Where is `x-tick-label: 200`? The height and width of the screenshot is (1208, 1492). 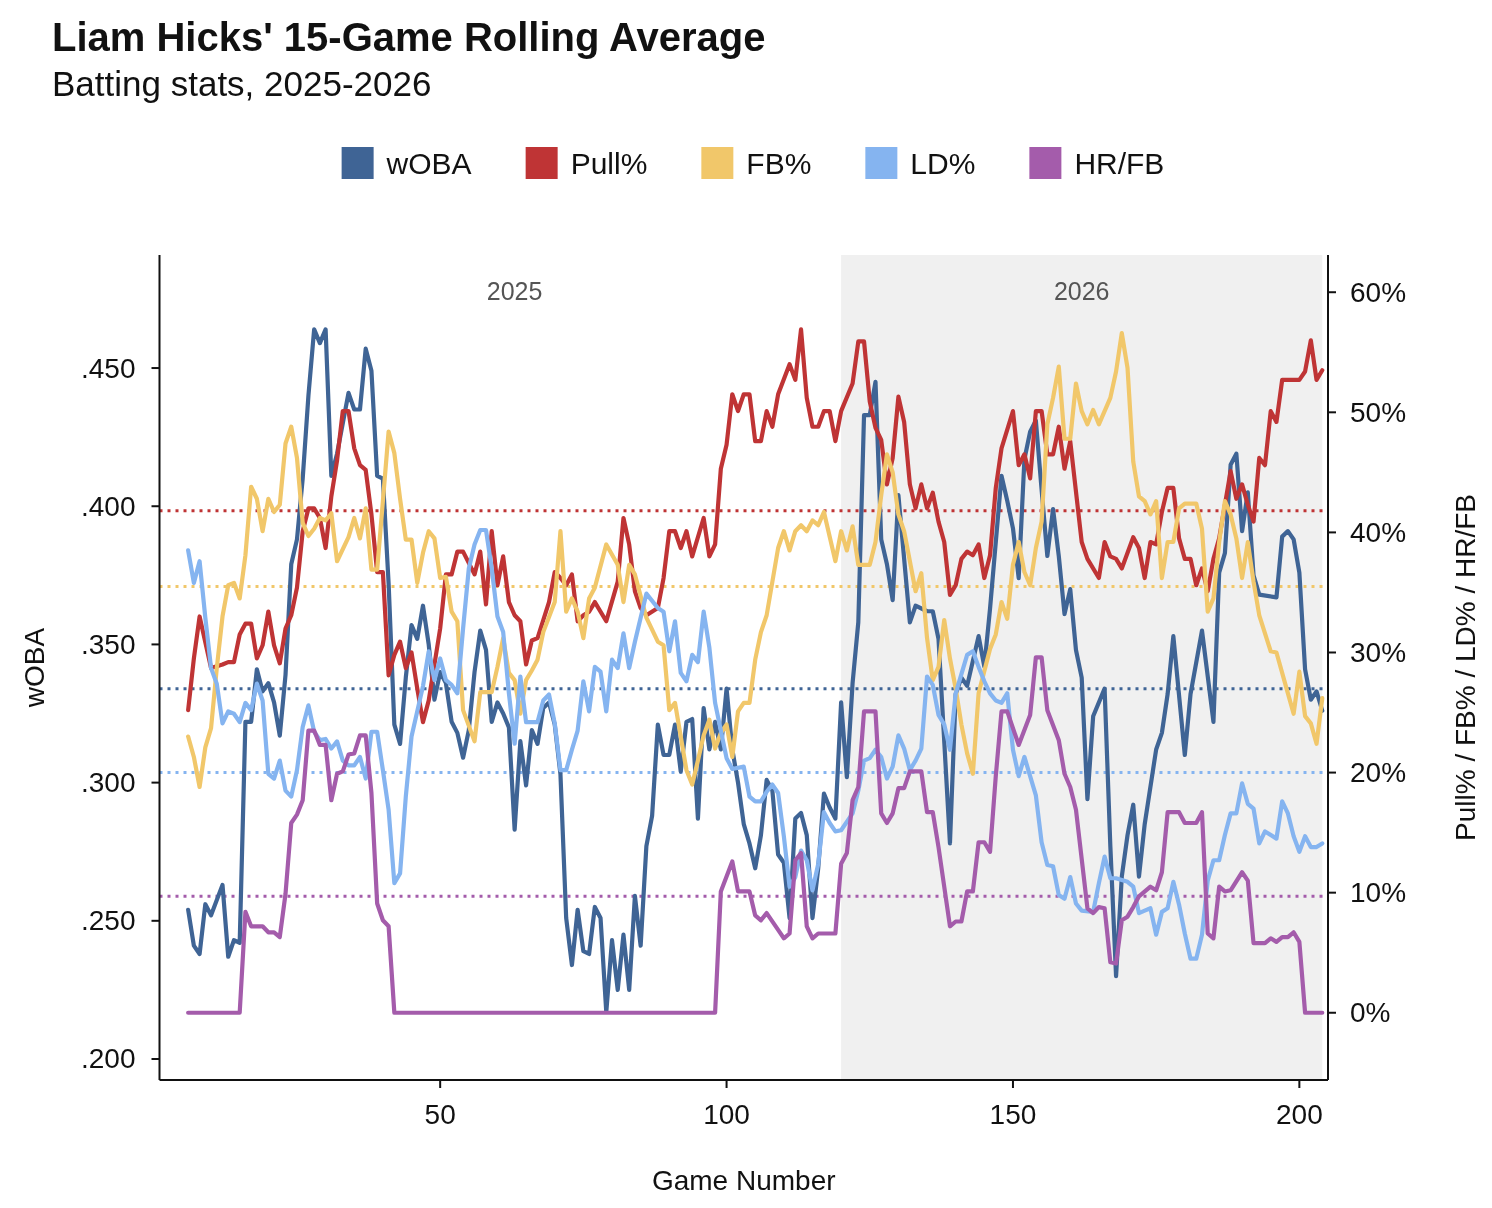
x-tick-label: 200 is located at coordinates (1299, 1114).